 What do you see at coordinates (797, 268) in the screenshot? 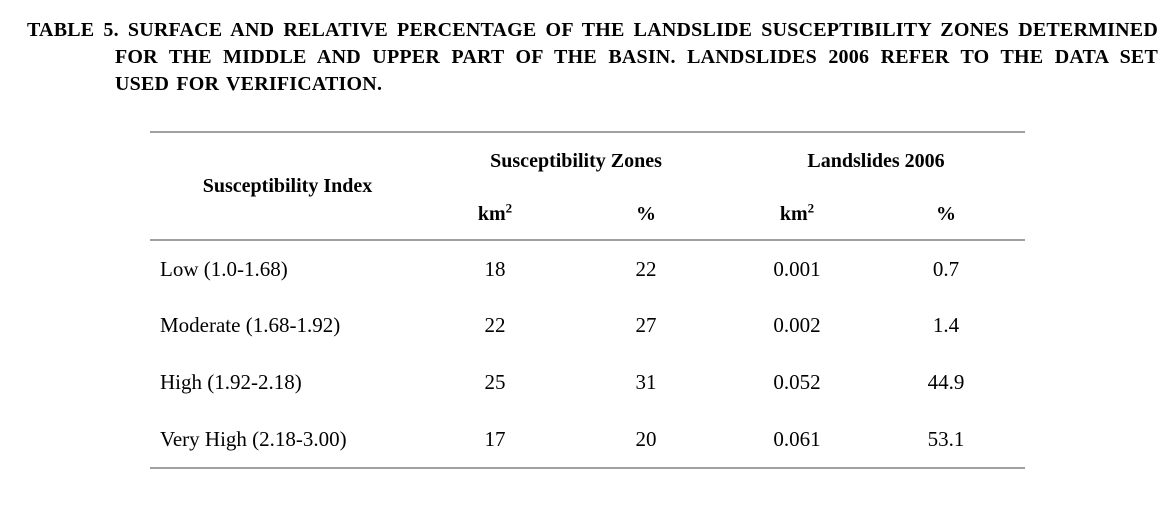
I see `cell-landslides-km2: 0.001` at bounding box center [797, 268].